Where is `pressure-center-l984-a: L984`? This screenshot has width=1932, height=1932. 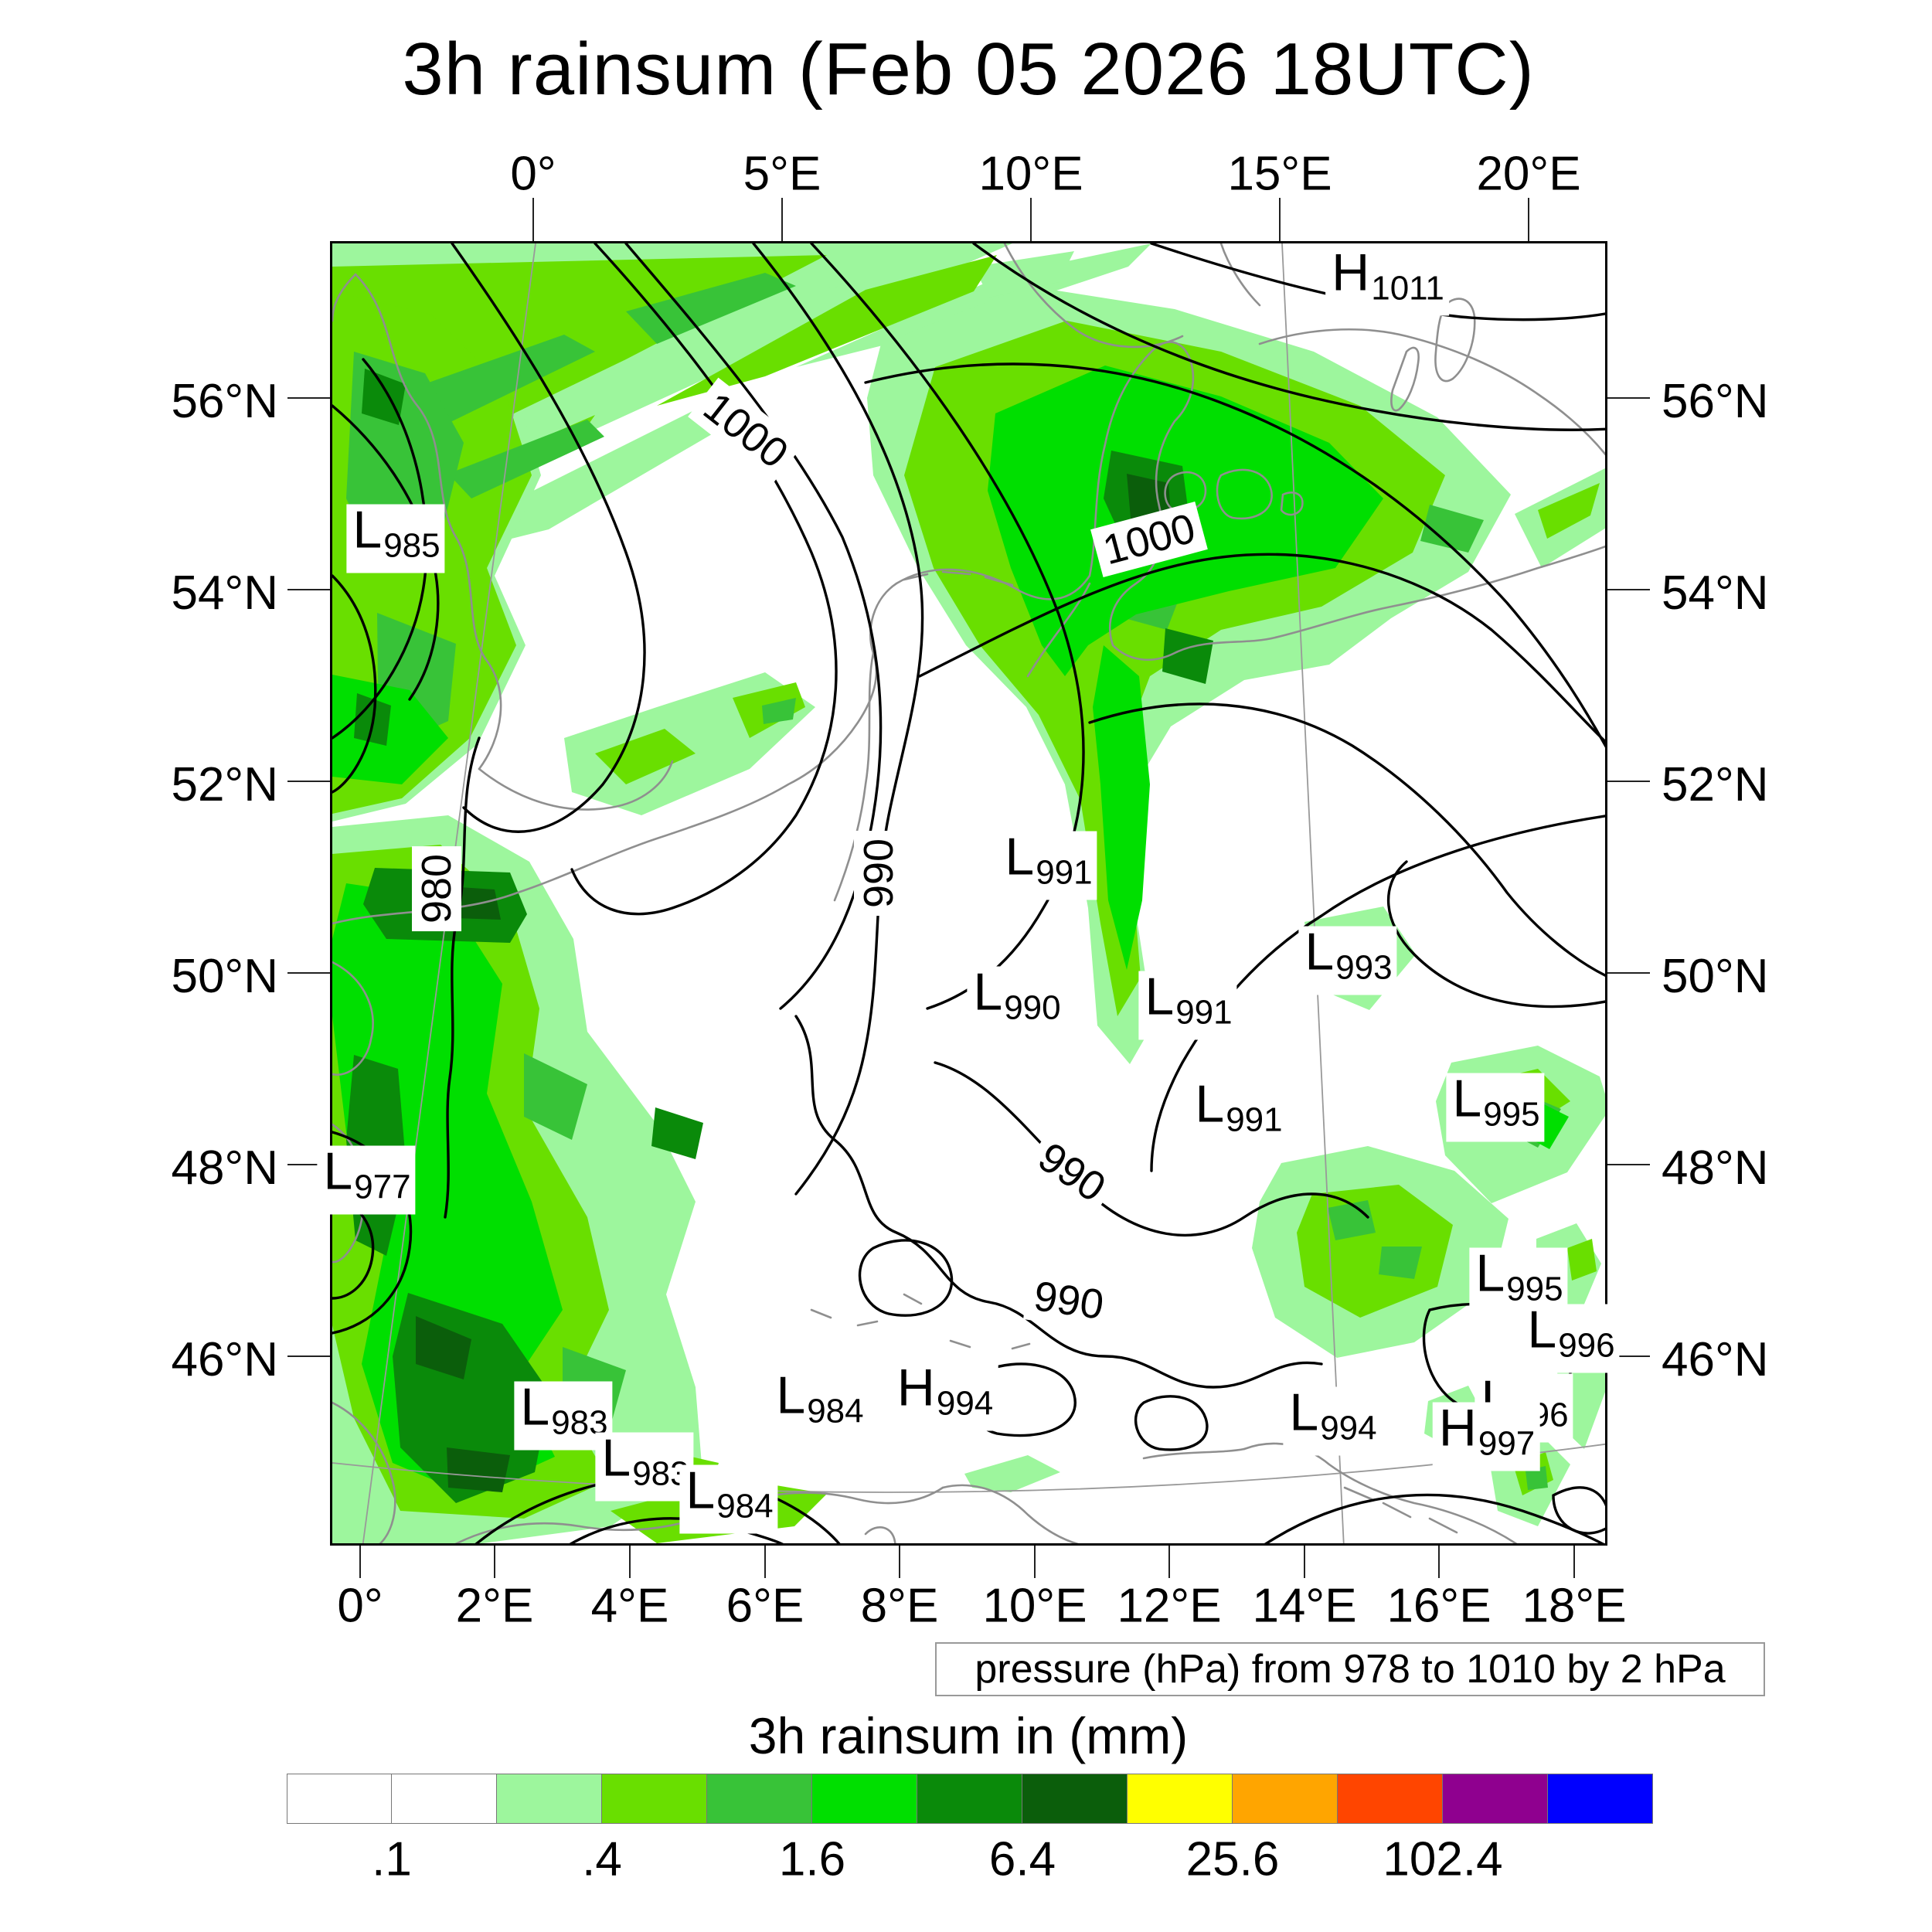 pressure-center-l984-a: L984 is located at coordinates (820, 1404).